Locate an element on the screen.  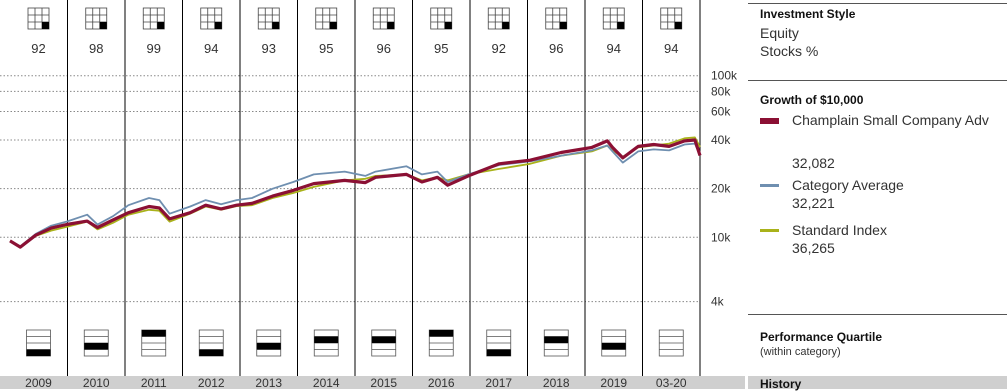
y-tick-label: 80k is located at coordinates (721, 91).